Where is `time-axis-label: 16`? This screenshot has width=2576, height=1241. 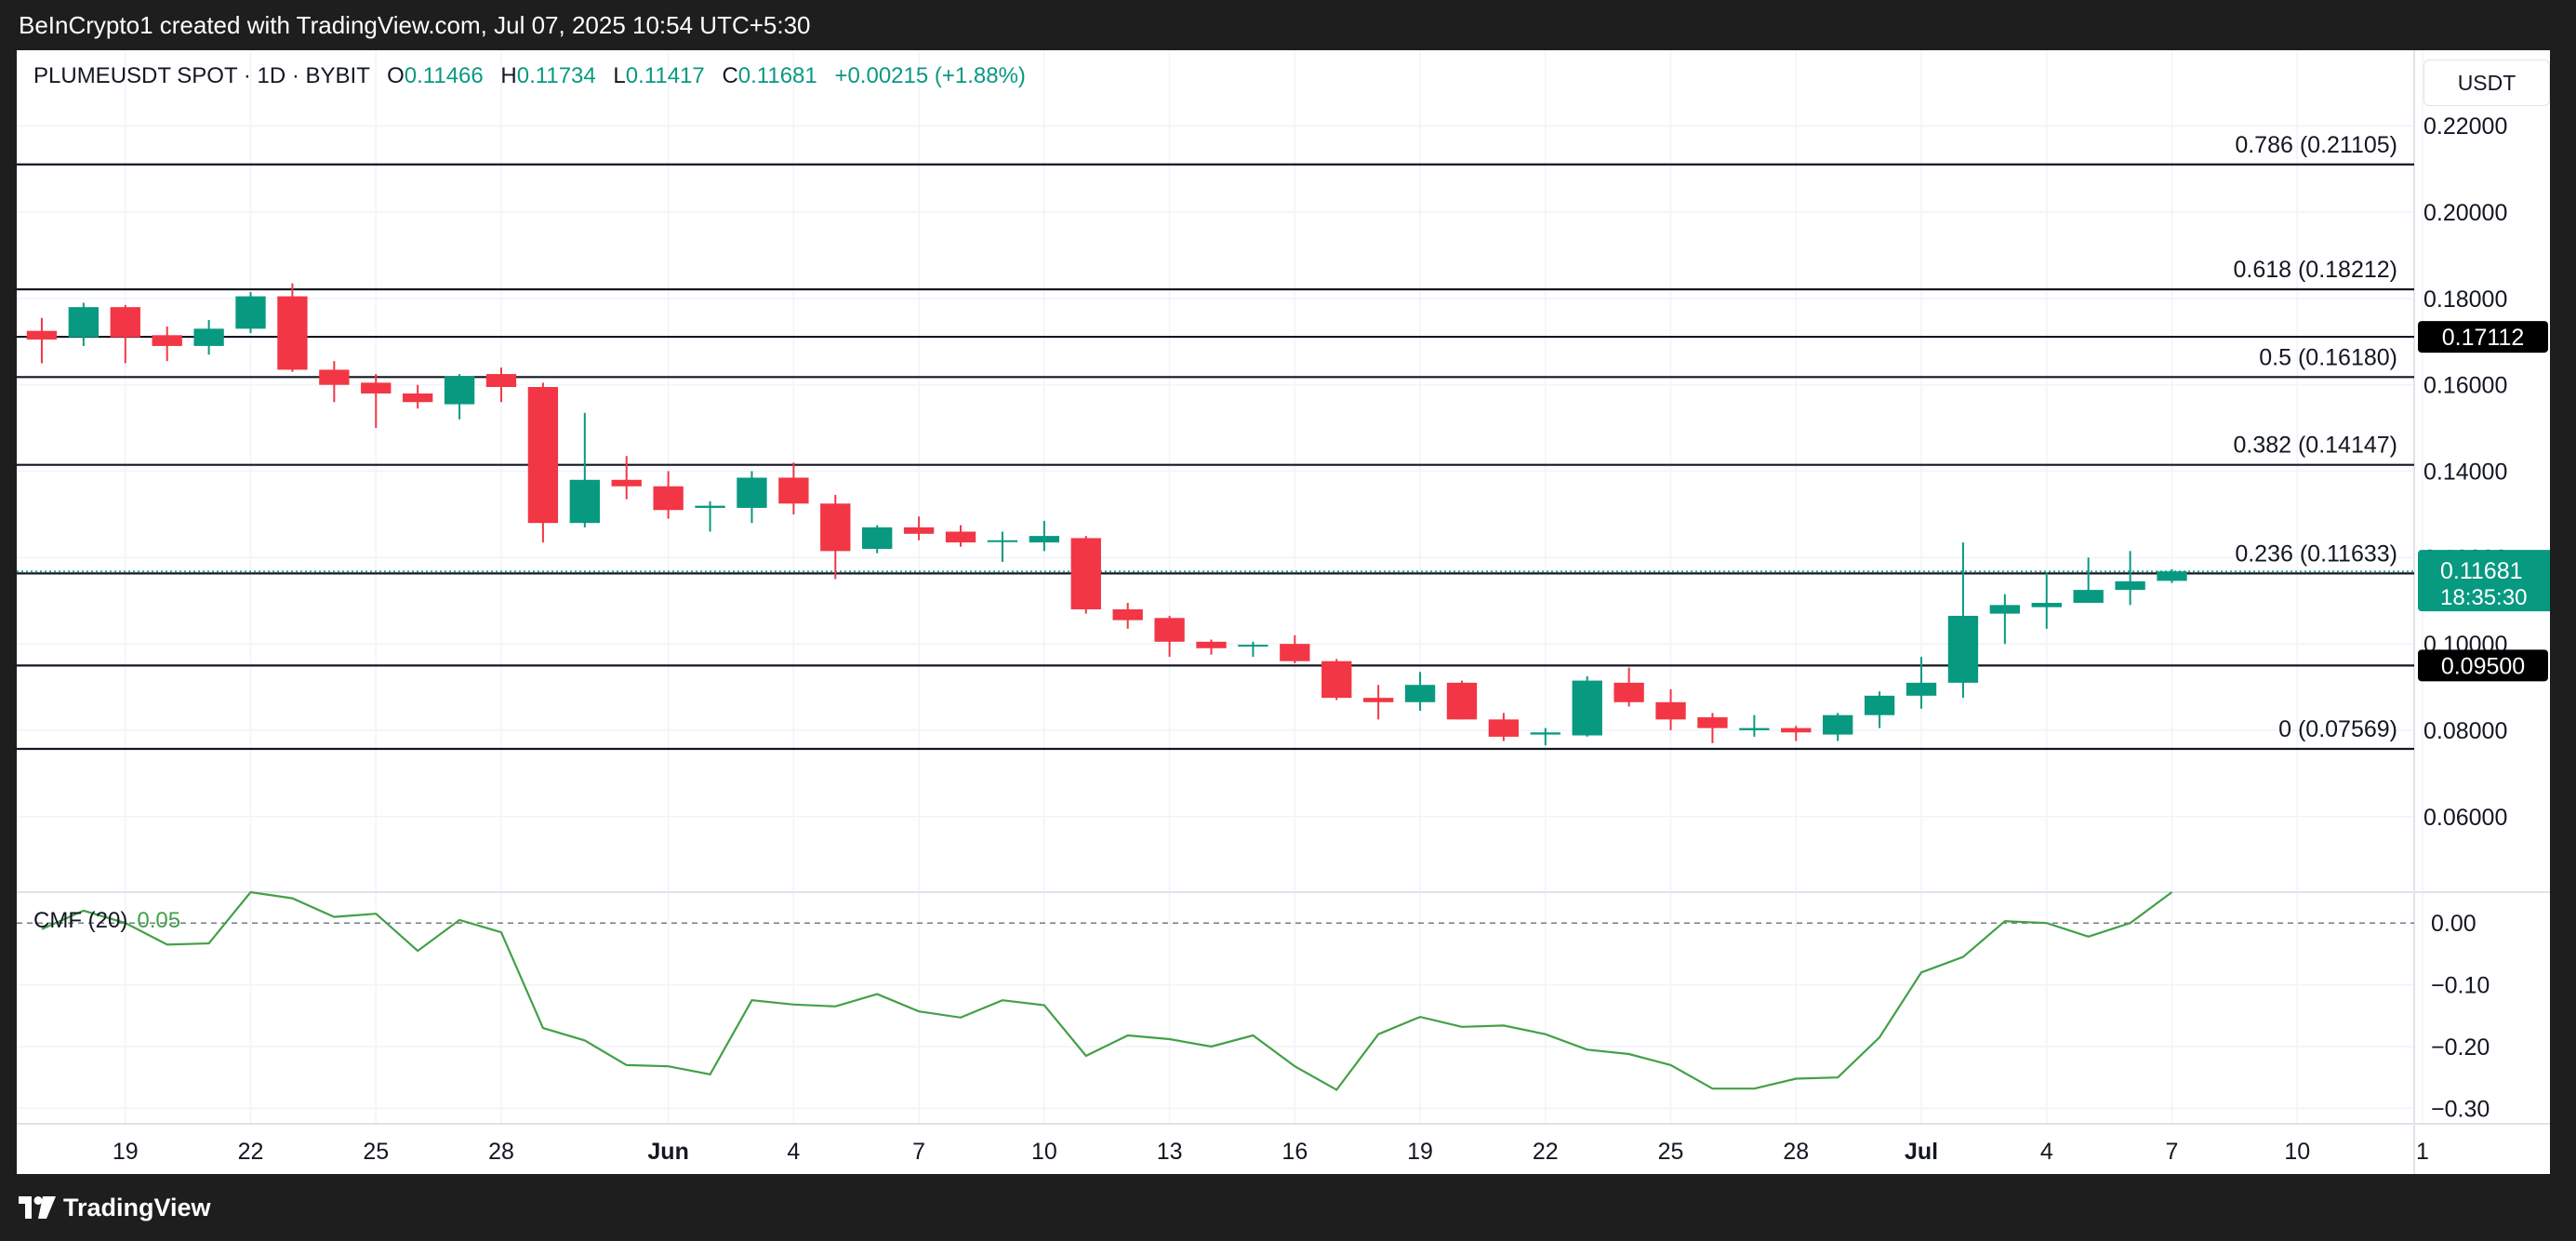 time-axis-label: 16 is located at coordinates (1294, 1152).